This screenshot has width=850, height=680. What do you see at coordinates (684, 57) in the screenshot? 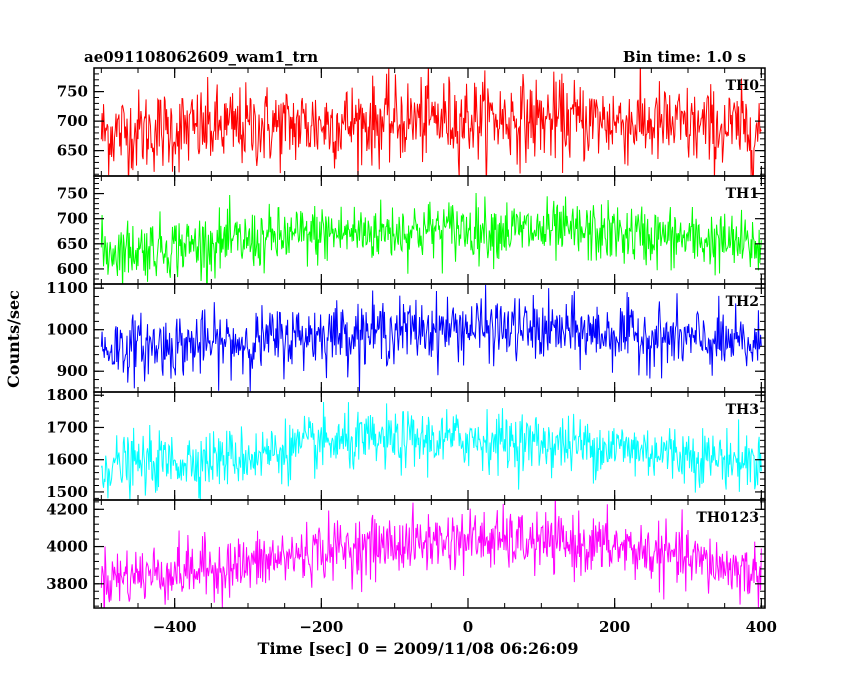
I see `right-title: Bin time: 1.0 s` at bounding box center [684, 57].